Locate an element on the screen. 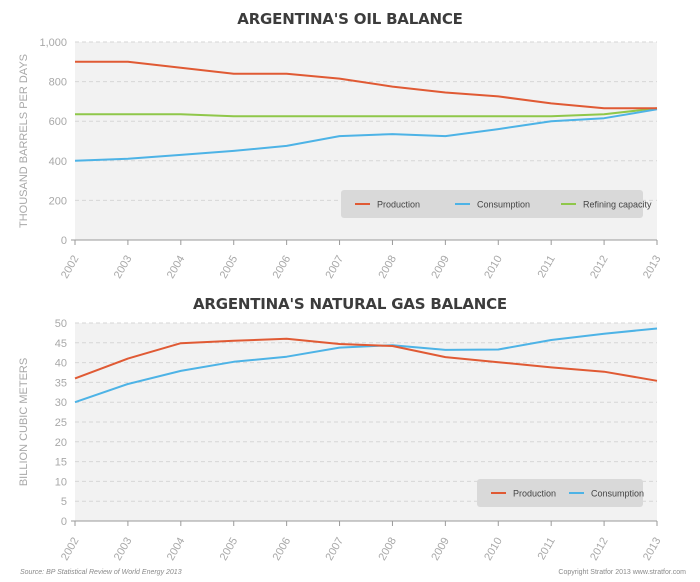  oil-x-tick-label: 2007 is located at coordinates (335, 267).